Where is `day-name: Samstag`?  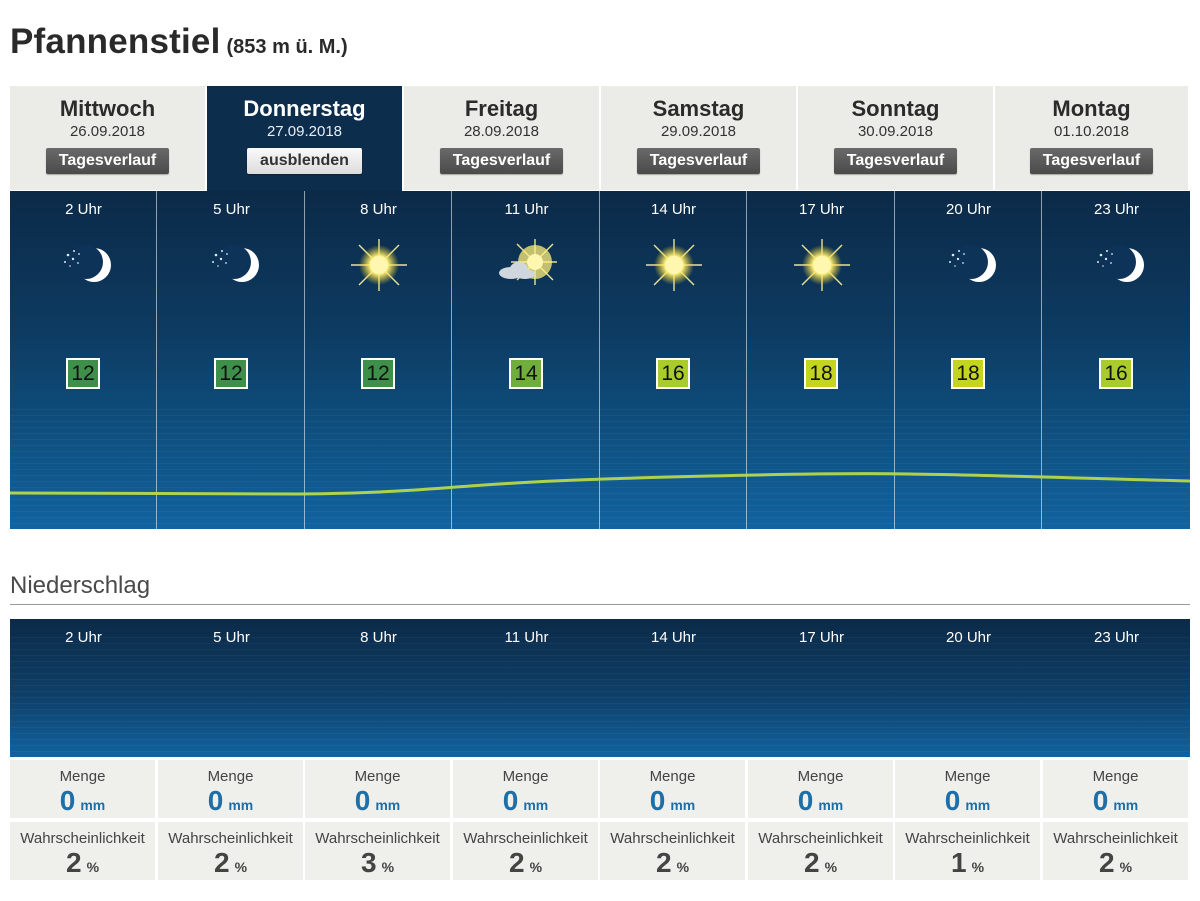 day-name: Samstag is located at coordinates (698, 108).